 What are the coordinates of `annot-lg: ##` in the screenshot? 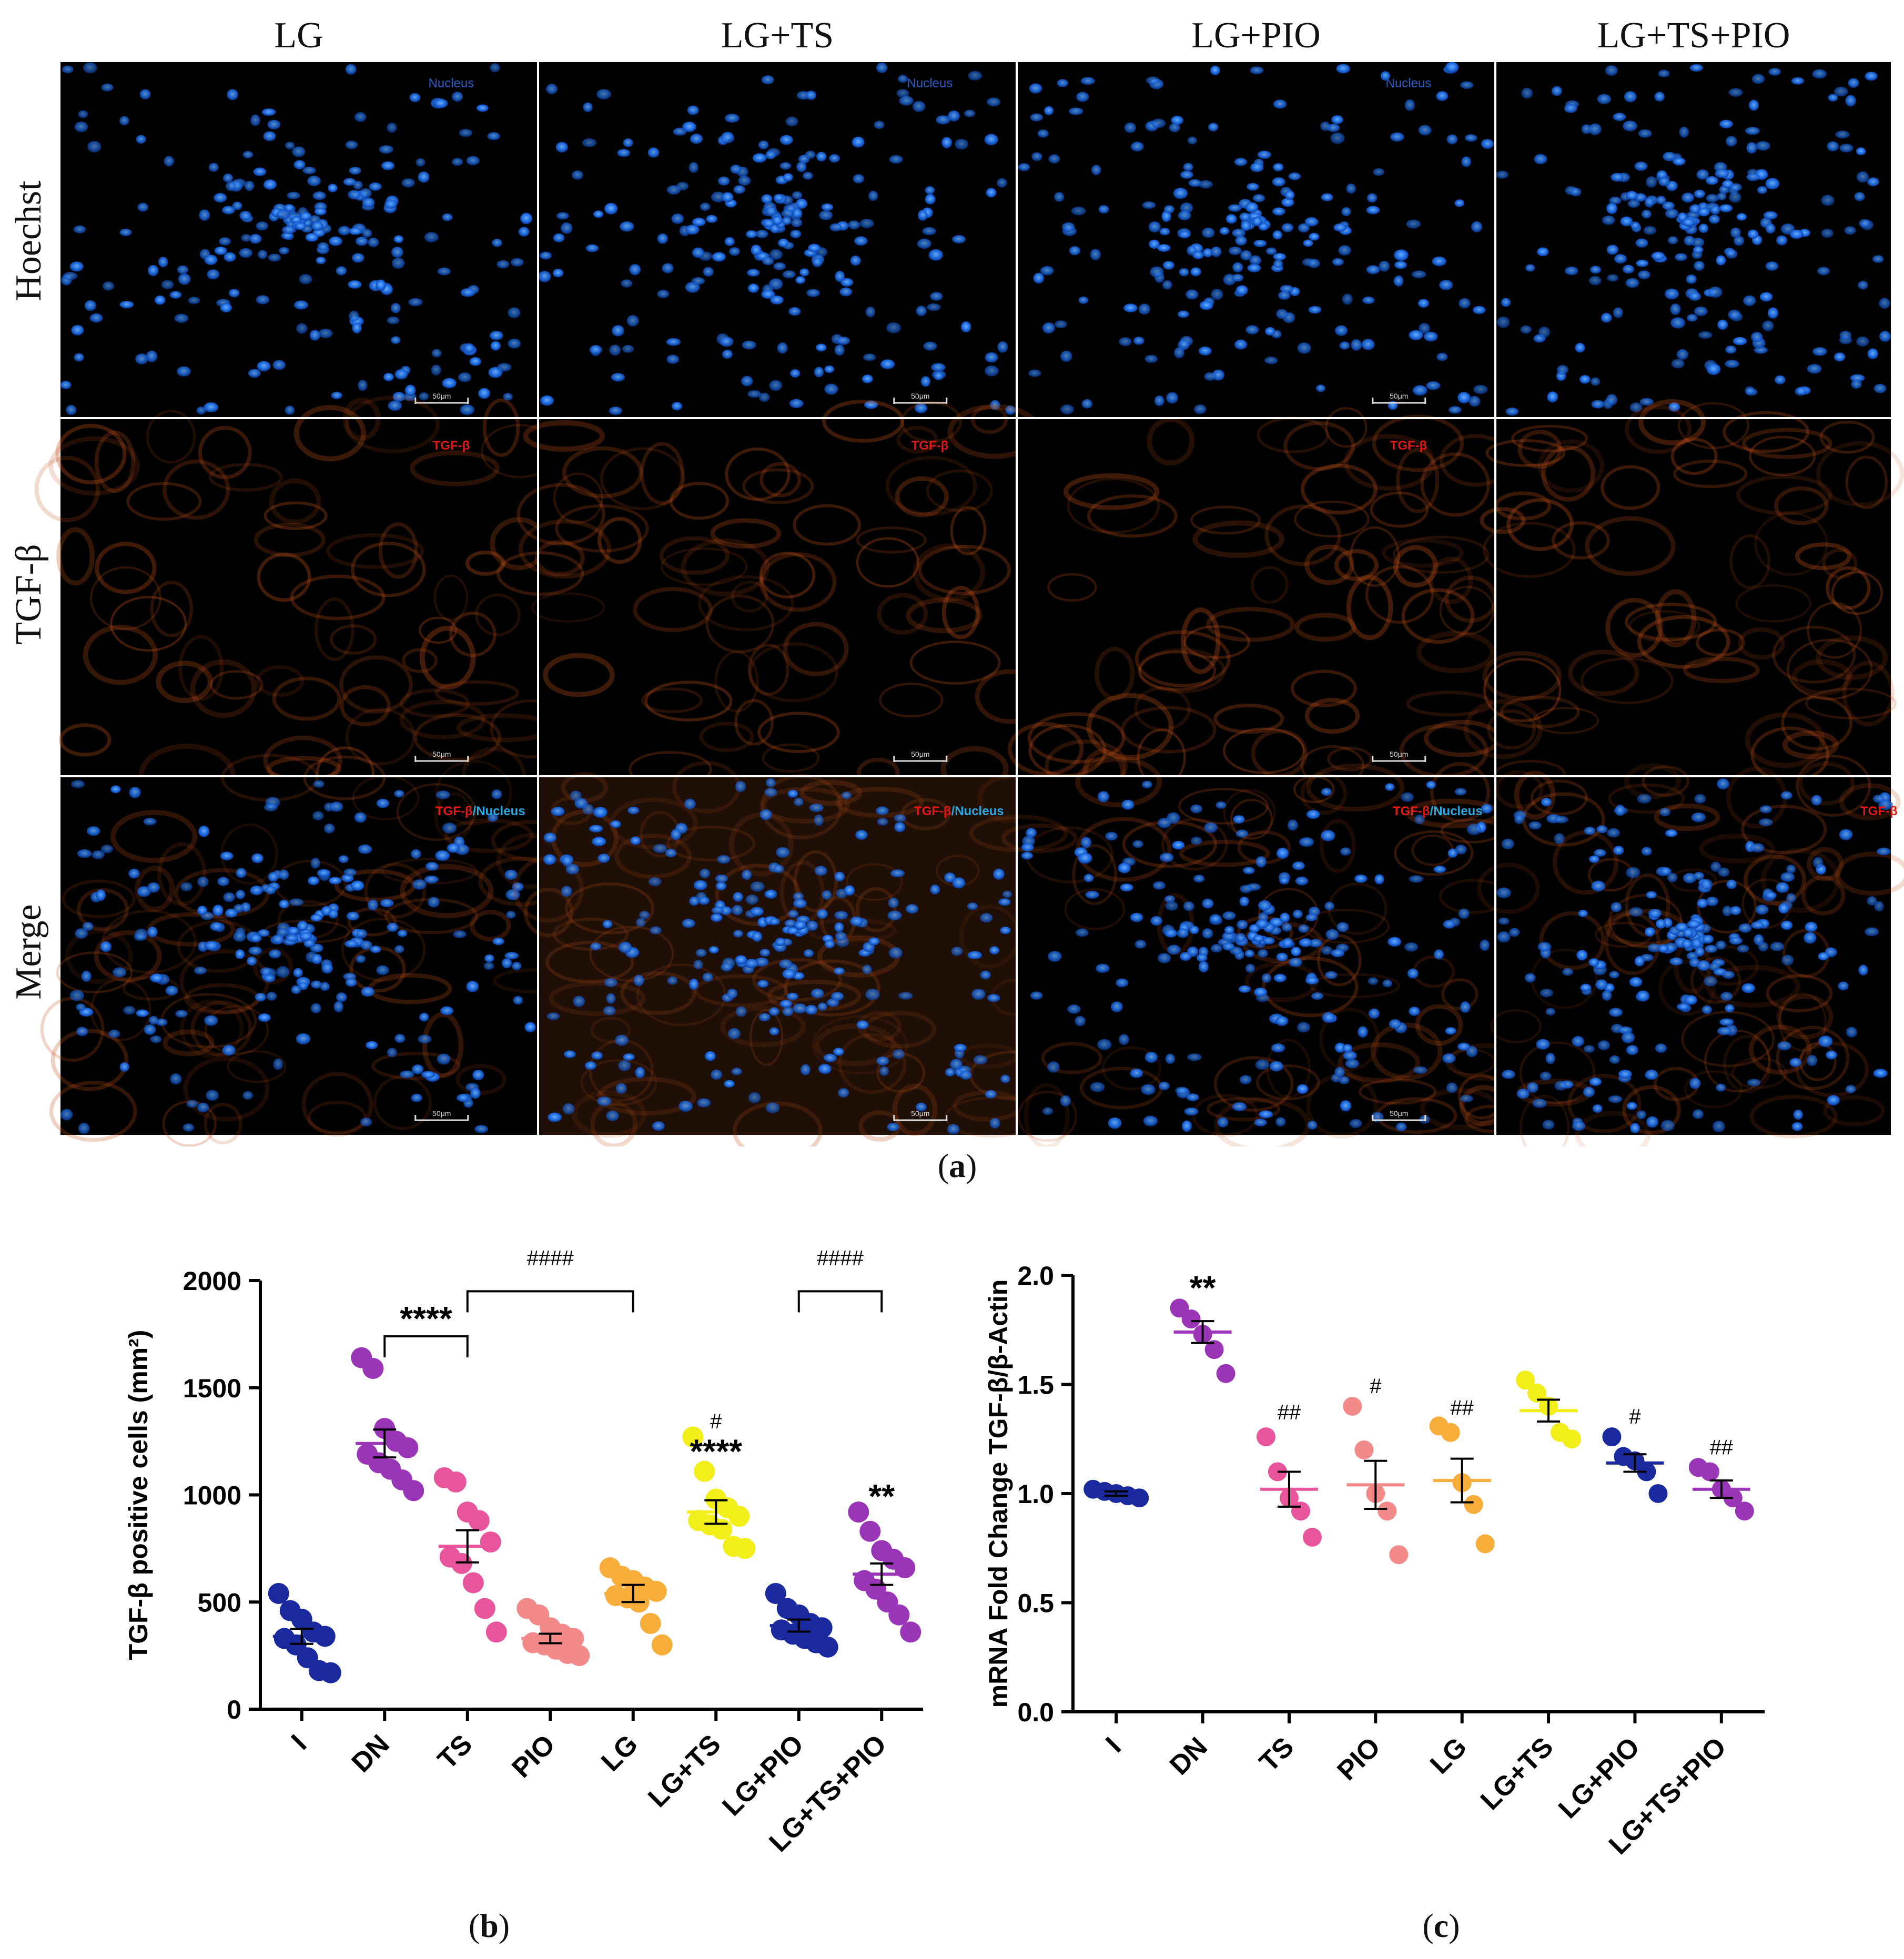 It's located at (1462, 1408).